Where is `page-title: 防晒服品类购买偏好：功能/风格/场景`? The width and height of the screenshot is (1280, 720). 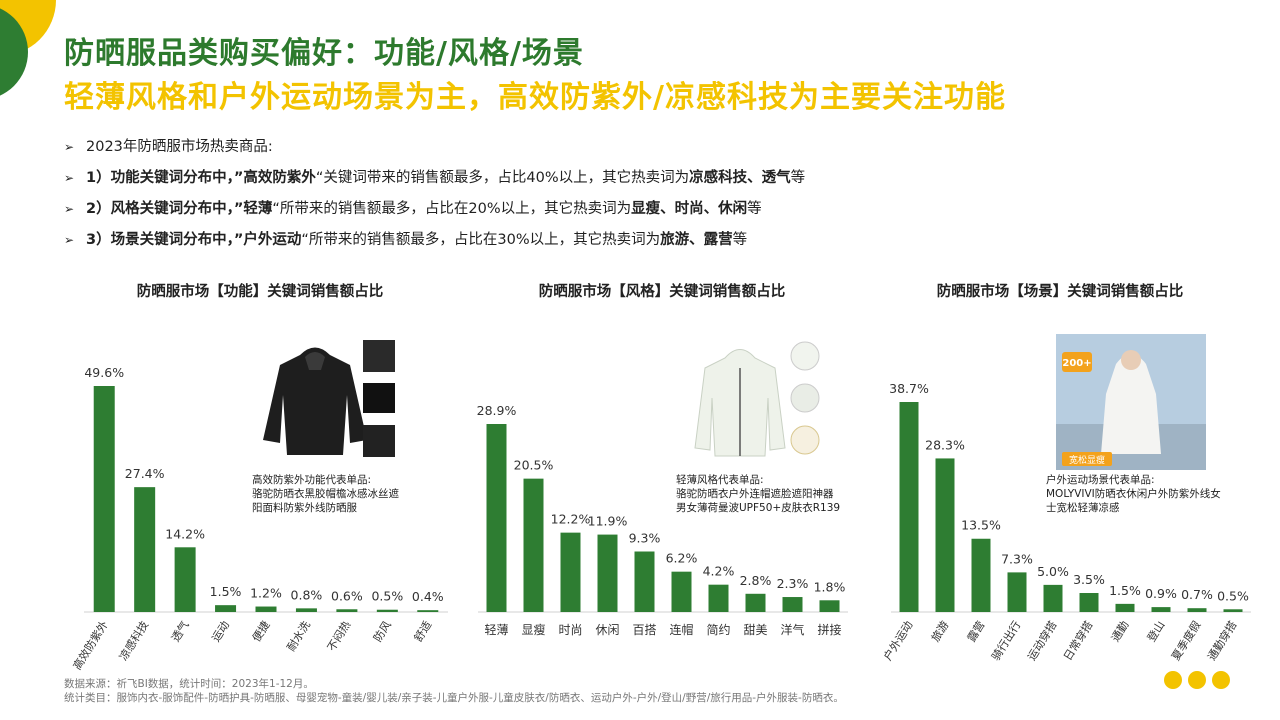 page-title: 防晒服品类购买偏好：功能/风格/场景 is located at coordinates (324, 53).